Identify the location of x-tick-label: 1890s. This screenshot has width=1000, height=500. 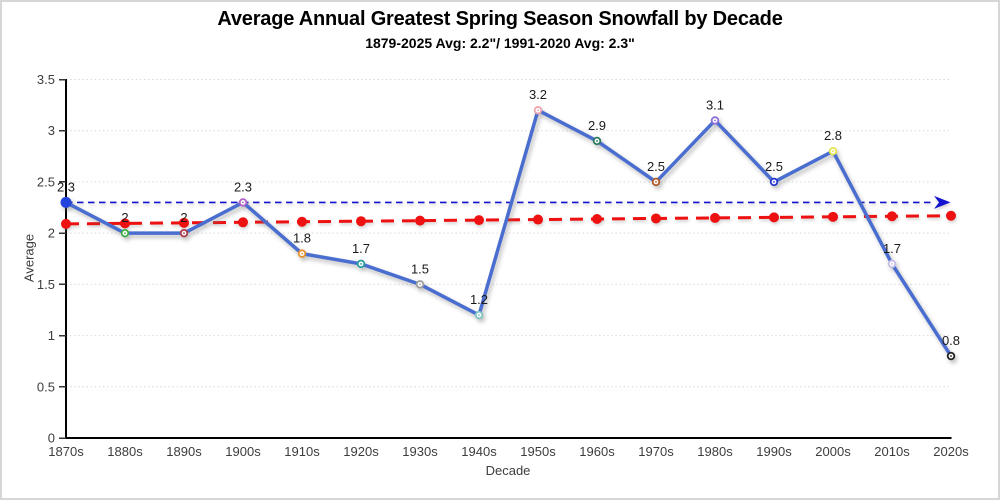
(184, 451).